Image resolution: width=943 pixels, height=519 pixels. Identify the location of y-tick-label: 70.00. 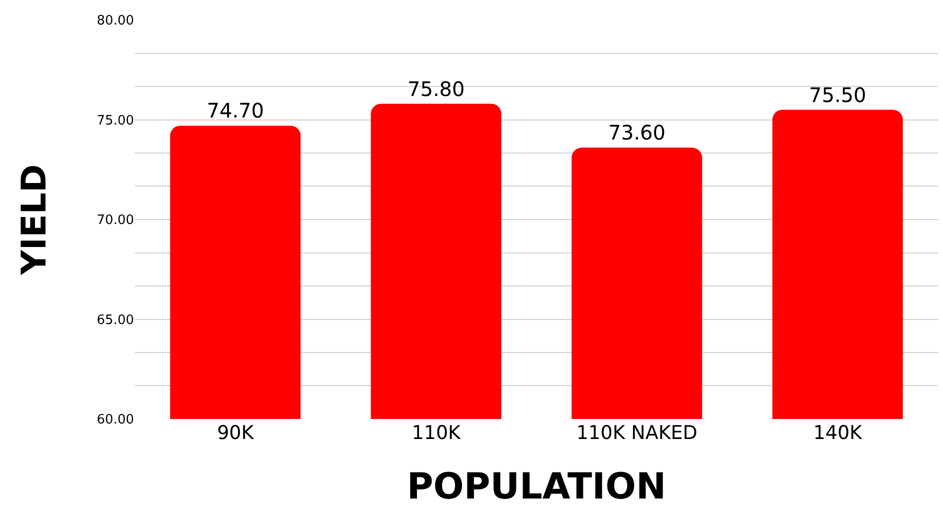
(115, 220).